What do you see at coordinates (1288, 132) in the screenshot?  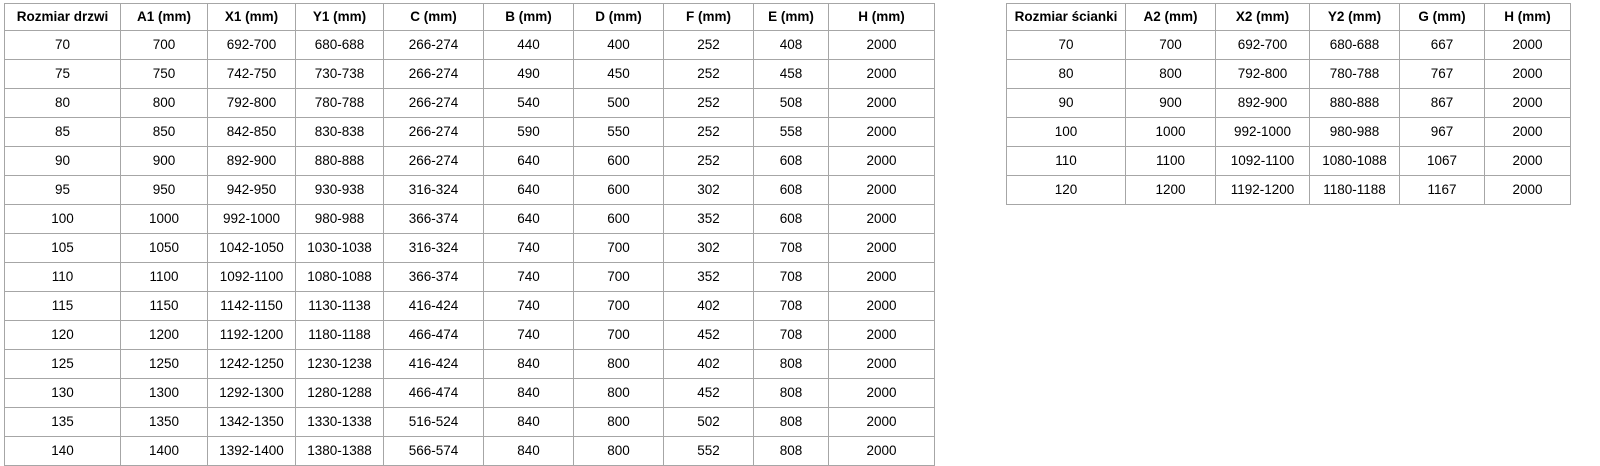 I see `table-row: 100 1000 992-1000 980-988 967 2000` at bounding box center [1288, 132].